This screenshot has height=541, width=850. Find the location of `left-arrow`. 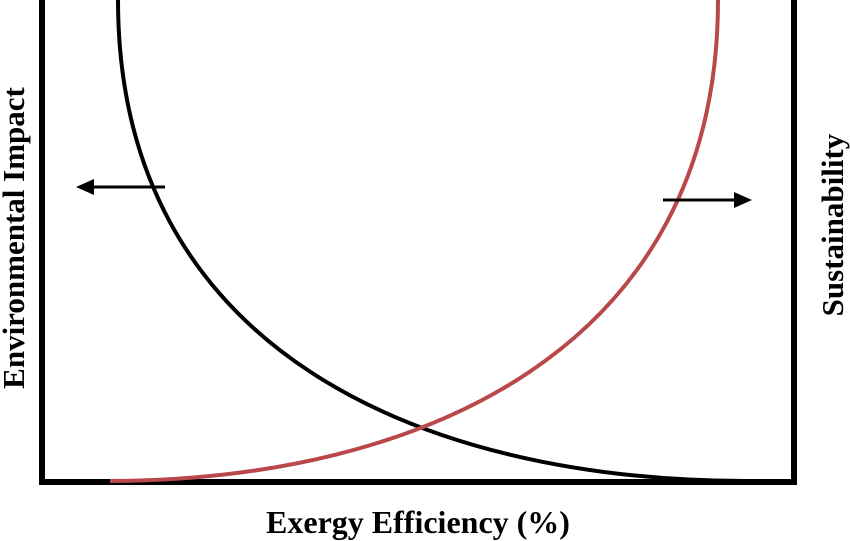

left-arrow is located at coordinates (120, 187).